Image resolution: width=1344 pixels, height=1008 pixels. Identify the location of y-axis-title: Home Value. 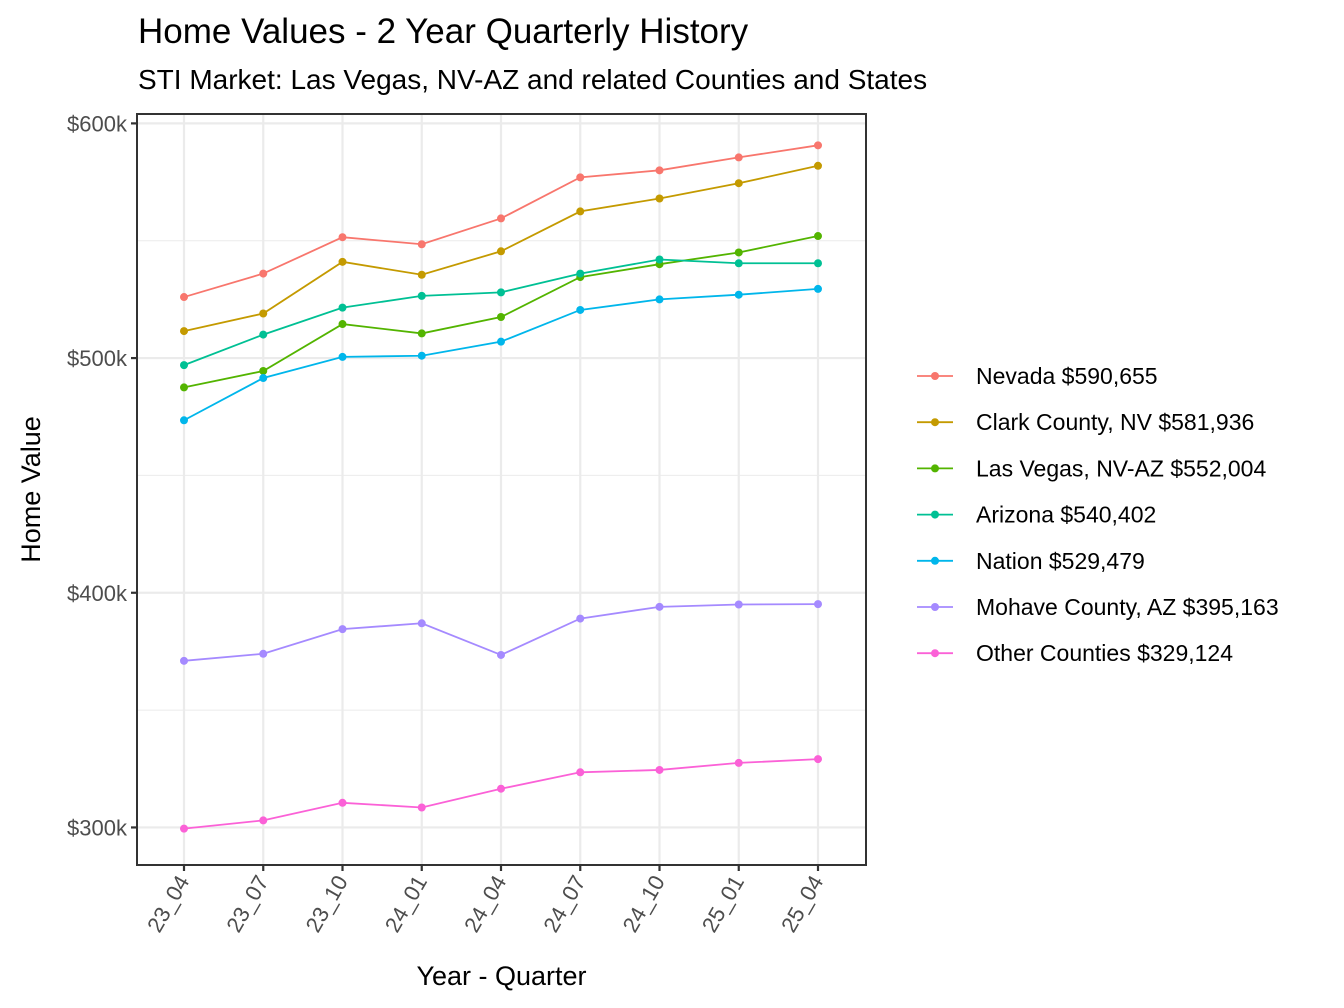
(31, 489).